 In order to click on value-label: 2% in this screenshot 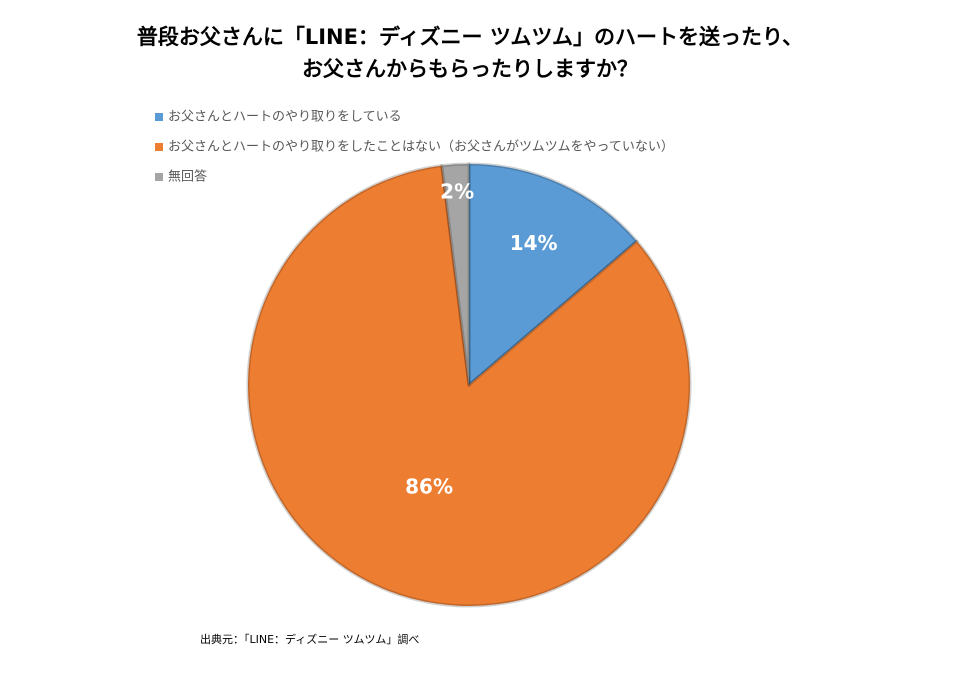, I will do `click(457, 192)`.